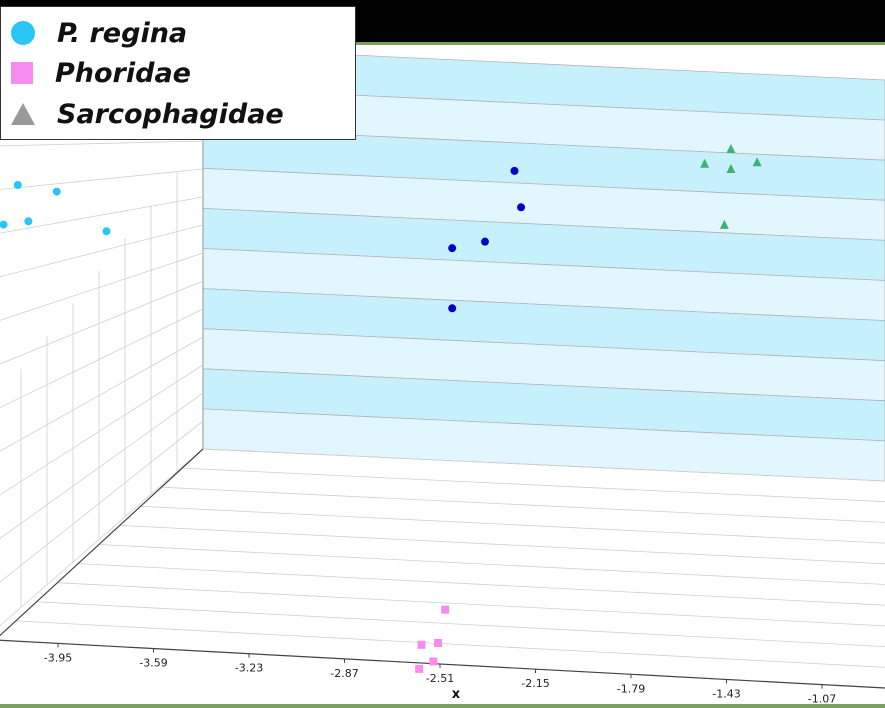 The width and height of the screenshot is (885, 708). What do you see at coordinates (822, 699) in the screenshot?
I see `x-tick-label: -1.07` at bounding box center [822, 699].